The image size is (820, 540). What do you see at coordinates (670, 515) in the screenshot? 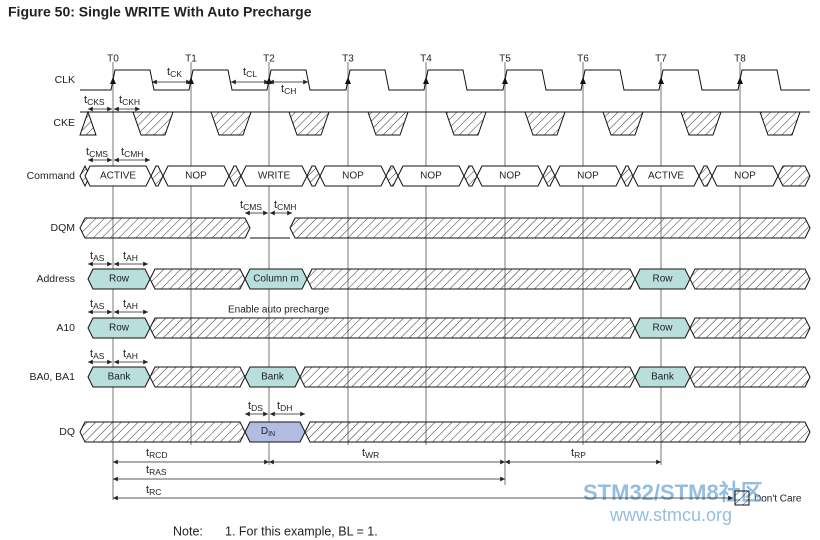
I see `watermark: www.stmcu.org` at bounding box center [670, 515].